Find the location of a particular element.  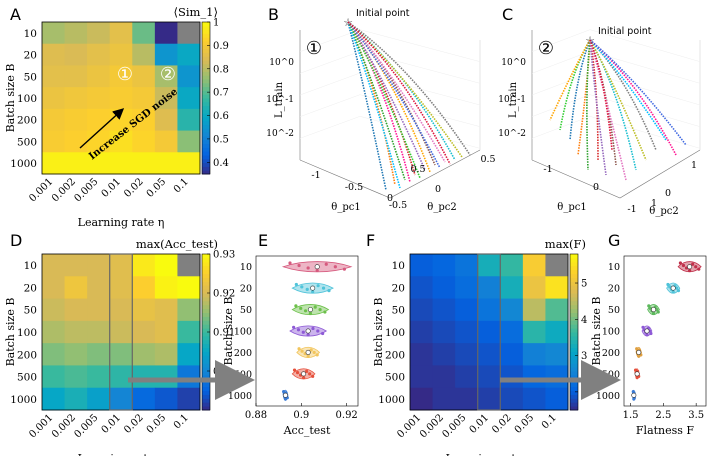

x-tick-label: 0.001 is located at coordinates (41, 426).